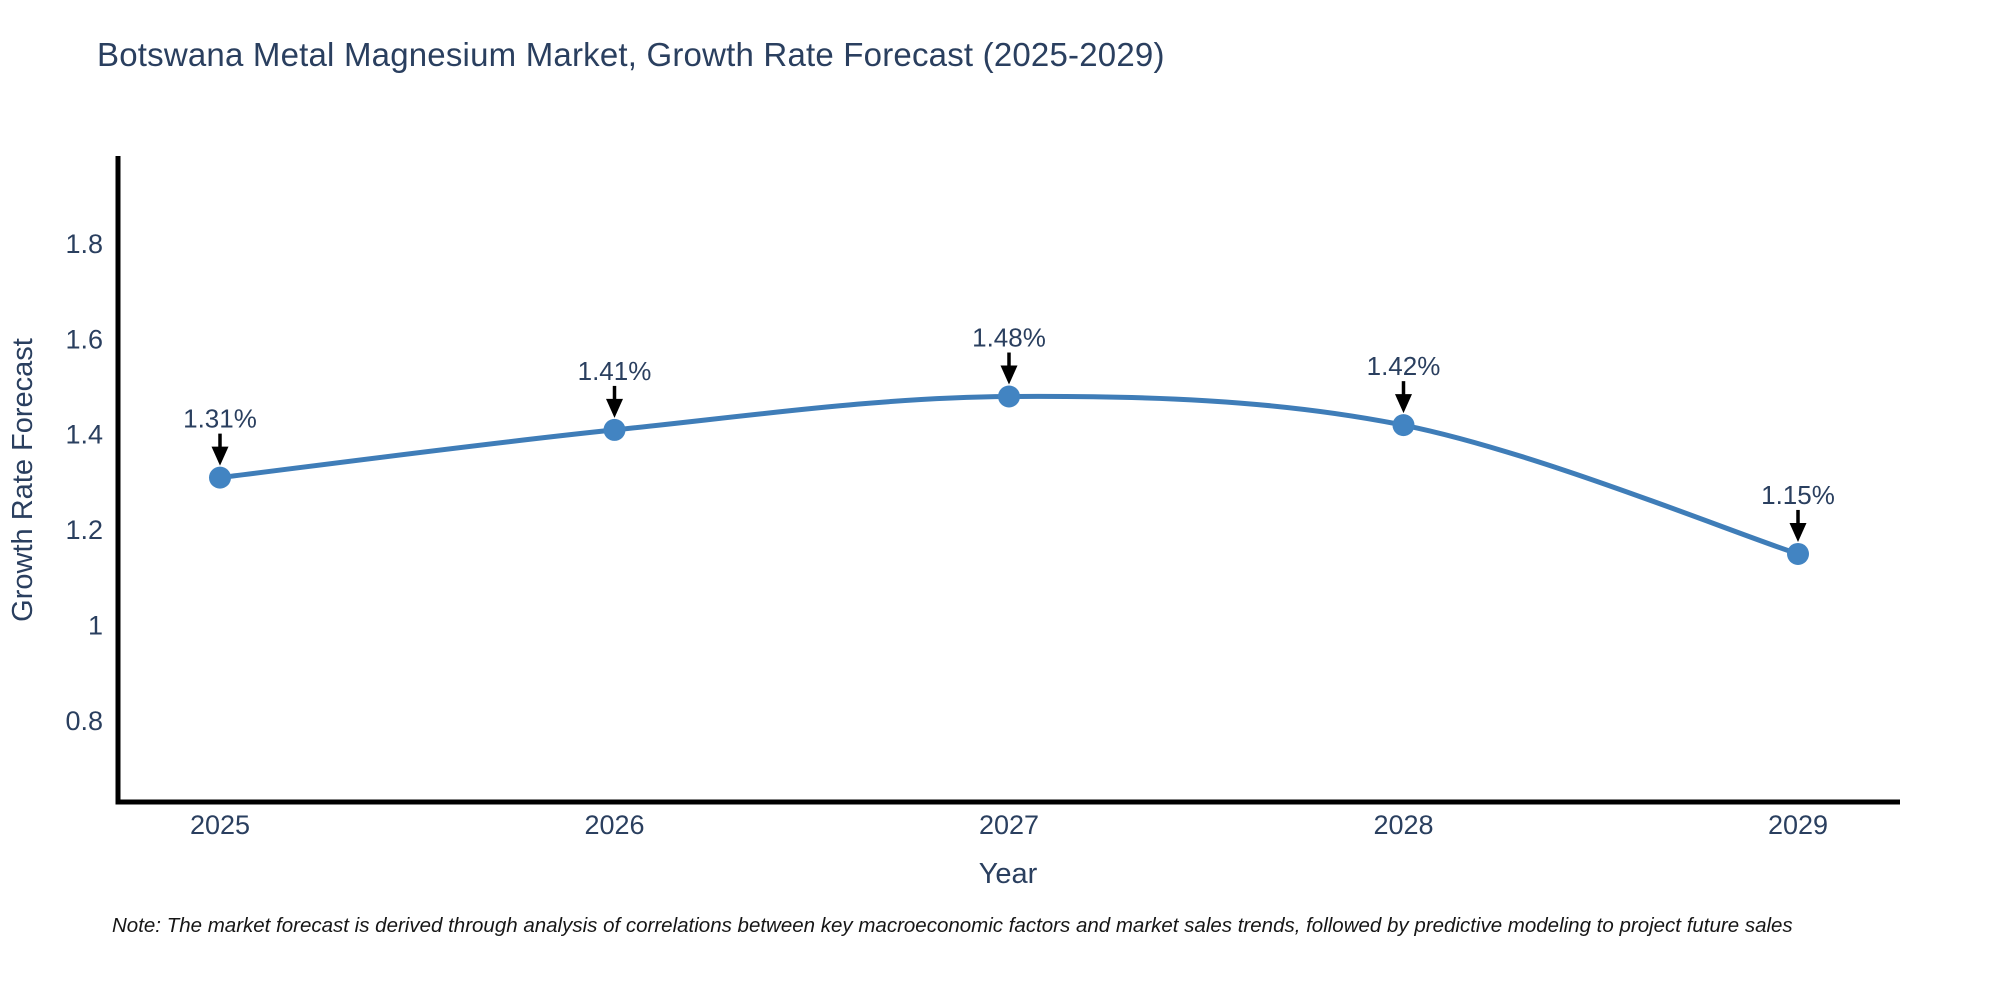 The image size is (2000, 1000). What do you see at coordinates (1798, 825) in the screenshot?
I see `x-tick-label: 2029` at bounding box center [1798, 825].